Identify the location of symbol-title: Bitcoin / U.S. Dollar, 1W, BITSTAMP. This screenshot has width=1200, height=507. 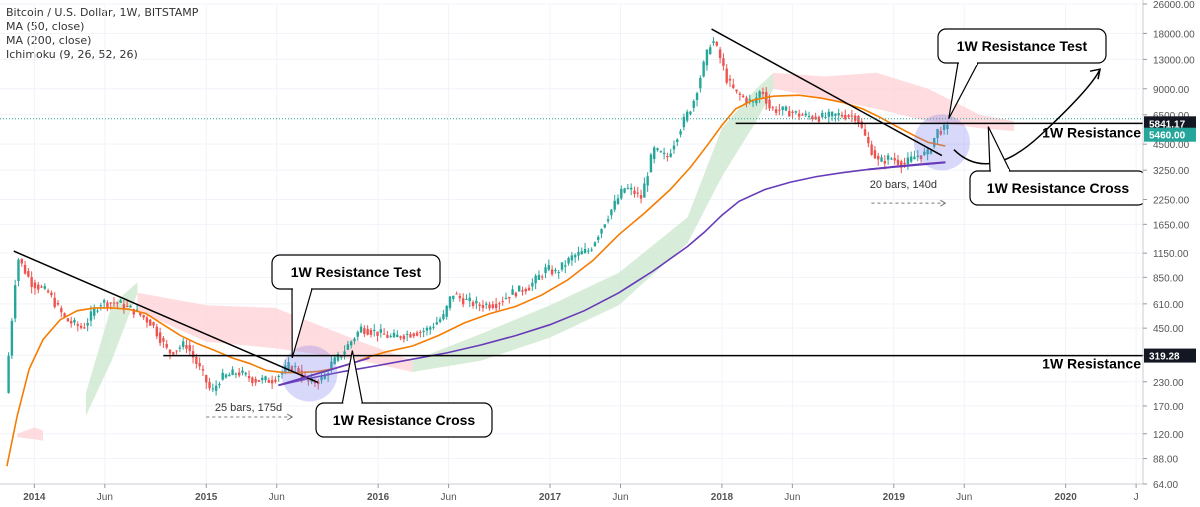
(102, 12).